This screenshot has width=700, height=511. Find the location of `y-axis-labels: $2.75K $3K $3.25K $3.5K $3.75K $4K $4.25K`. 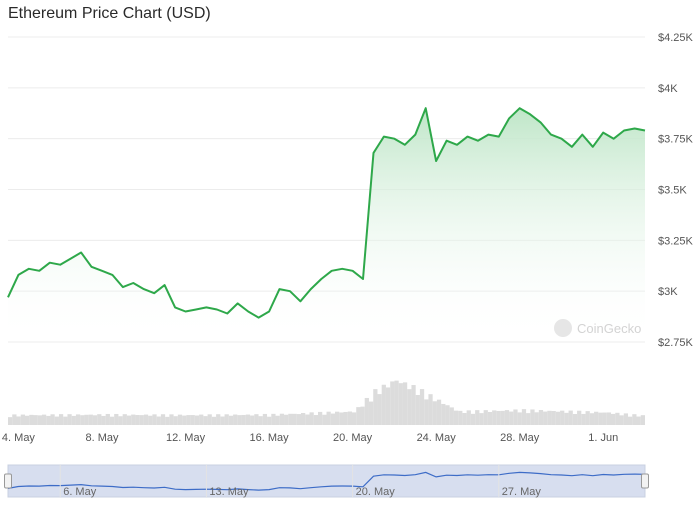

y-axis-labels: $2.75K $3K $3.25K $3.5K $3.75K $4K $4.25K is located at coordinates (676, 190).